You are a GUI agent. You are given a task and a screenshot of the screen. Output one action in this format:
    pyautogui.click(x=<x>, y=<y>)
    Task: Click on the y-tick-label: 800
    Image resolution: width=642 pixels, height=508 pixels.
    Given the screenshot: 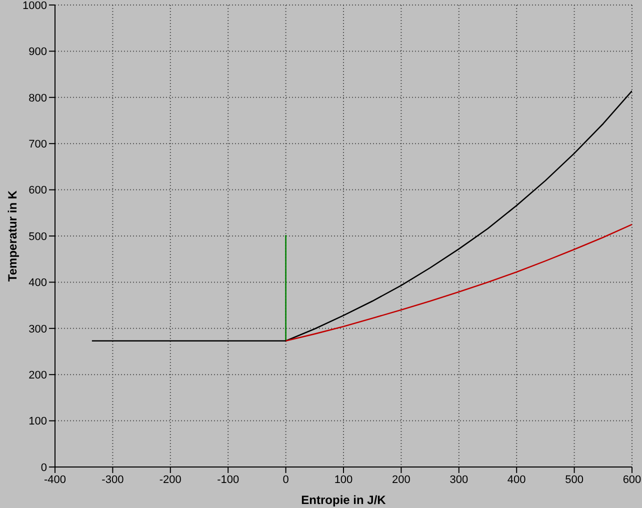 What is the action you would take?
    pyautogui.click(x=37, y=98)
    